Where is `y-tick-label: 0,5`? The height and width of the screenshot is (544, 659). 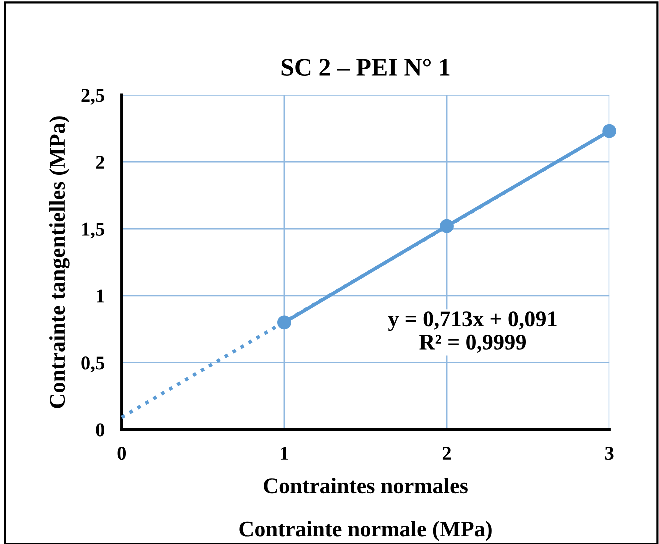 y-tick-label: 0,5 is located at coordinates (93, 364).